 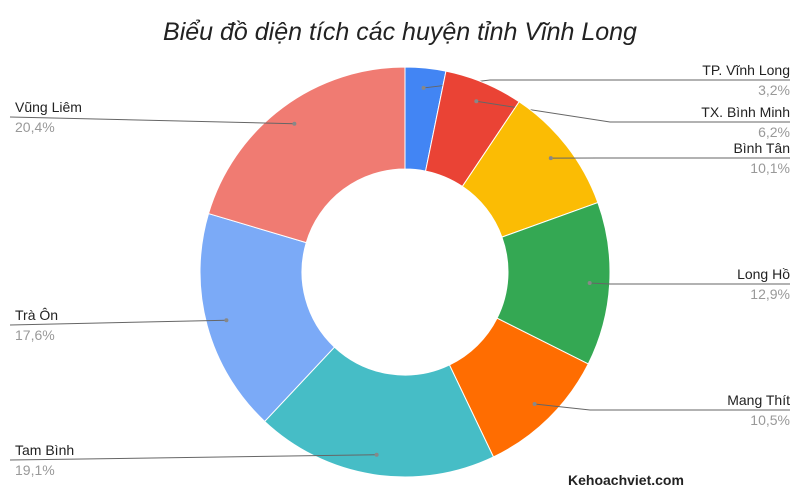 What do you see at coordinates (770, 420) in the screenshot?
I see `slice-value-label-4: 10,5%` at bounding box center [770, 420].